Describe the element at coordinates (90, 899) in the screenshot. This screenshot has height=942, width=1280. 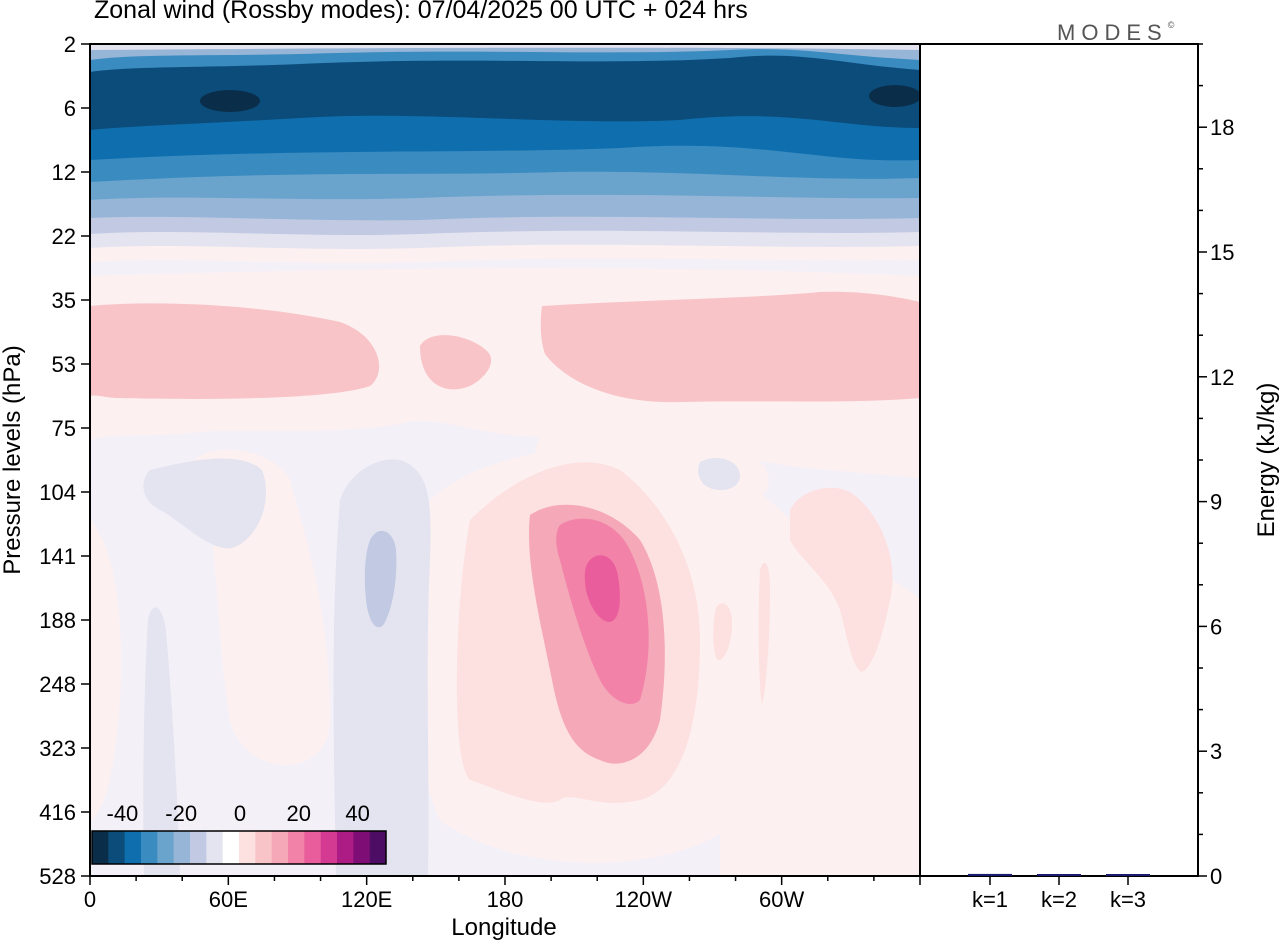
I see `x-tick-label: 0` at that location.